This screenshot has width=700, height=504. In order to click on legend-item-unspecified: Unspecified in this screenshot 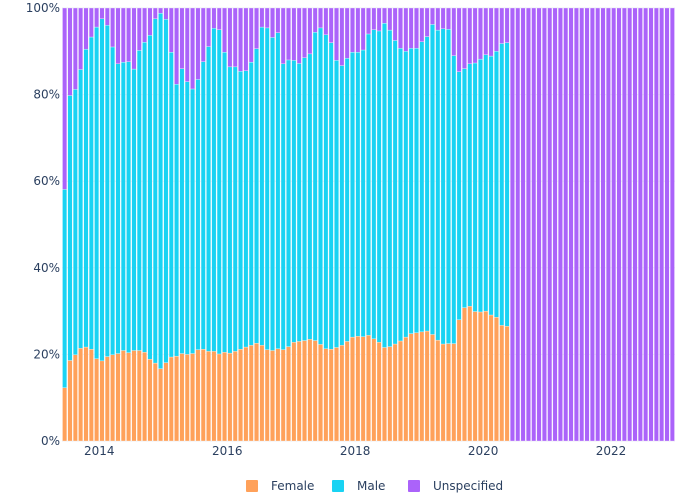, I will do `click(455, 486)`.